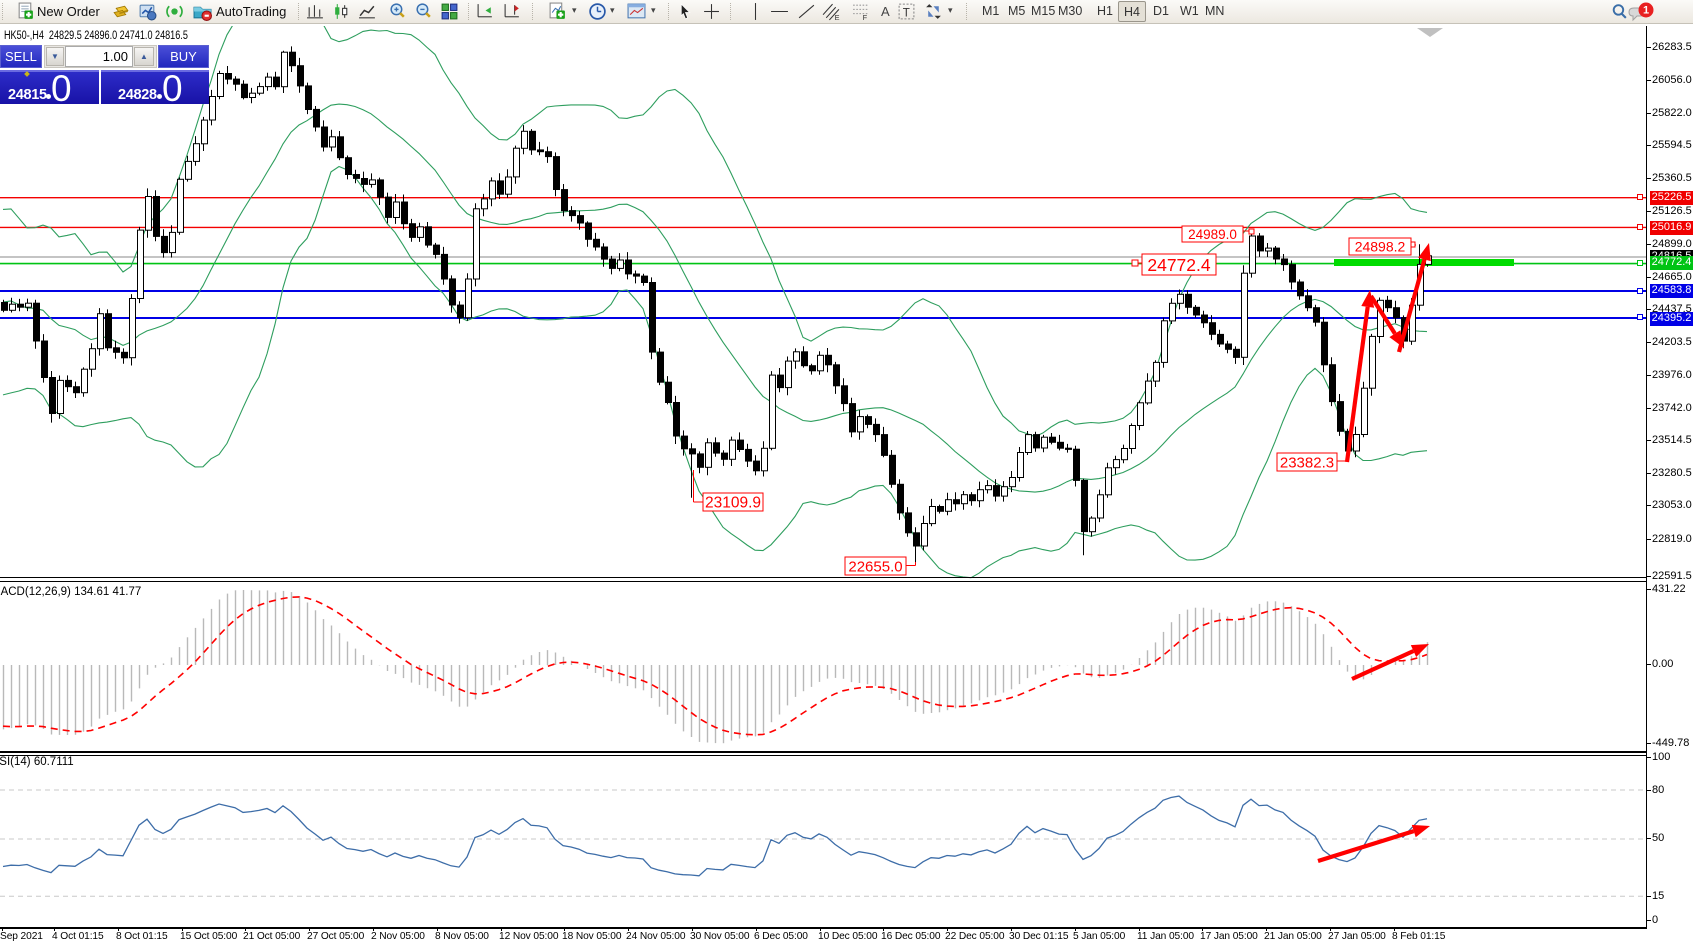 This screenshot has width=1693, height=941. I want to click on svg-text: T, so click(906, 12).